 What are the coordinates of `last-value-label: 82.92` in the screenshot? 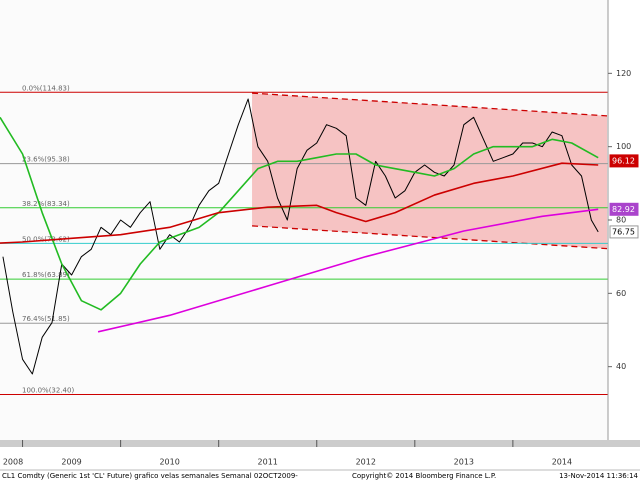 It's located at (623, 209).